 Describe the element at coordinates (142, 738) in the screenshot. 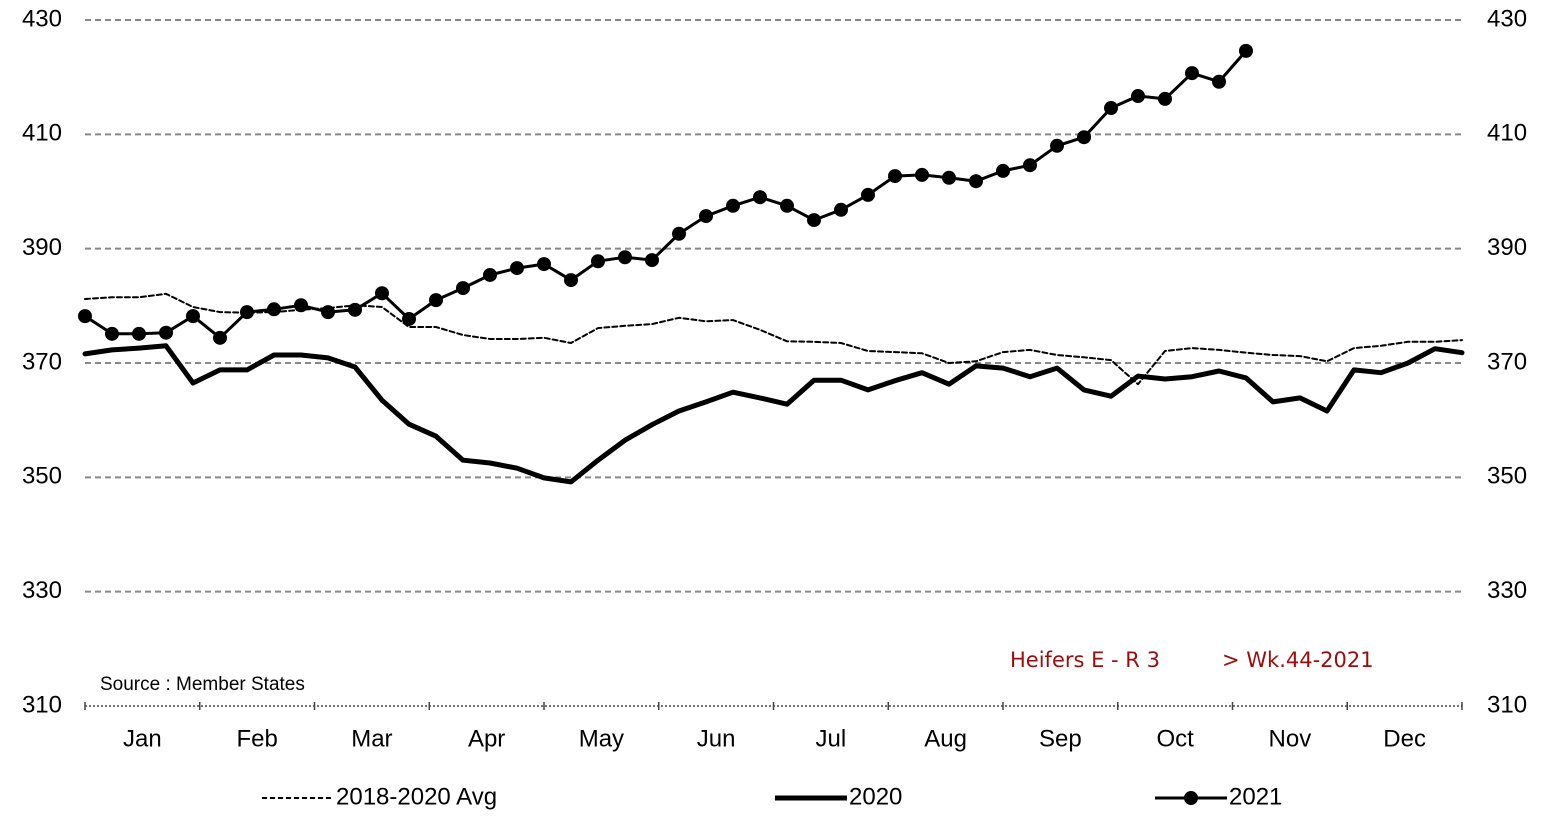

I see `x-tick-label: Jan` at that location.